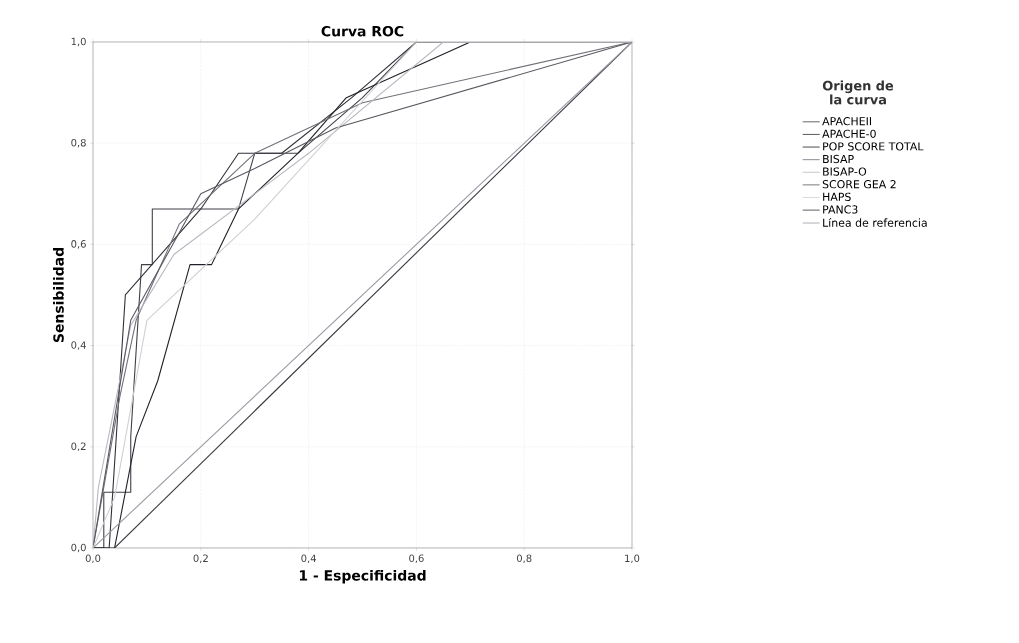 The image size is (1019, 643). What do you see at coordinates (838, 159) in the screenshot?
I see `legend-label: BISAP` at bounding box center [838, 159].